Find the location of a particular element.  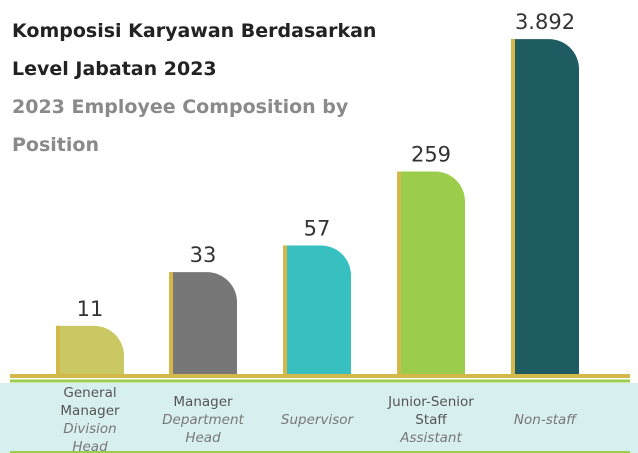

category-label-en: Division Head is located at coordinates (90, 437).